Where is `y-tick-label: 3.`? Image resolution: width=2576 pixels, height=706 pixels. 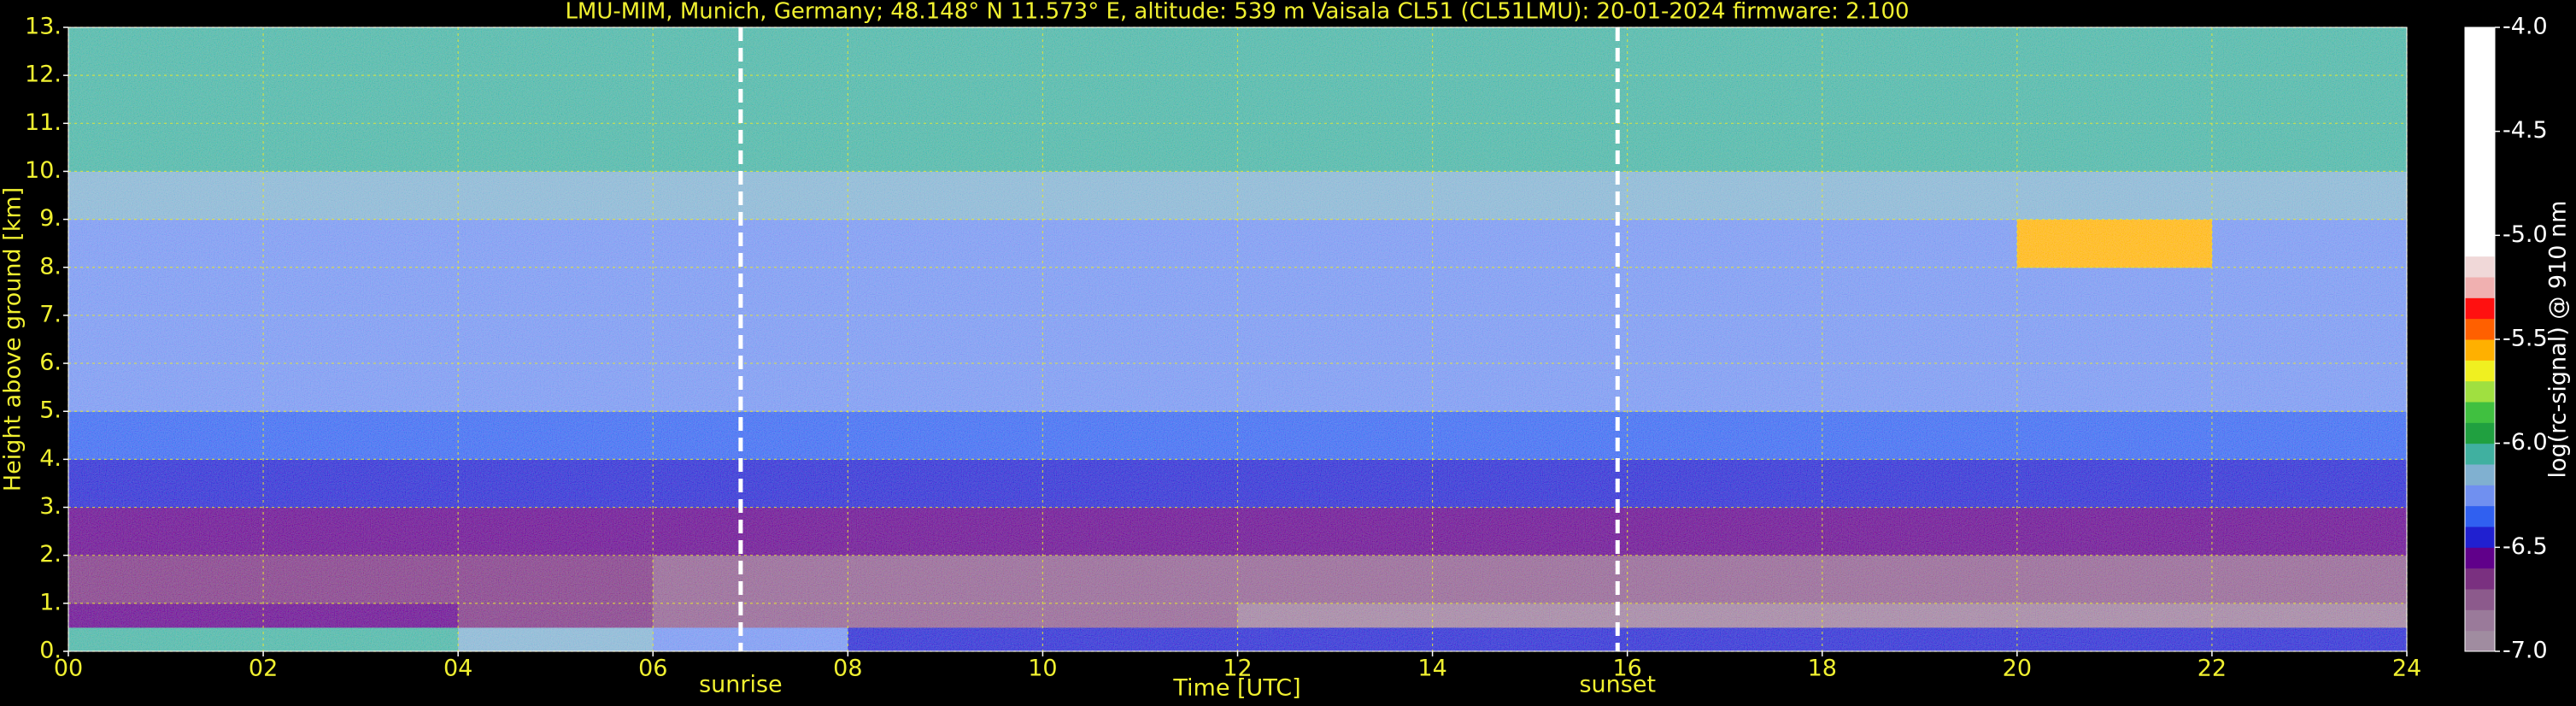 y-tick-label: 3. is located at coordinates (50, 506).